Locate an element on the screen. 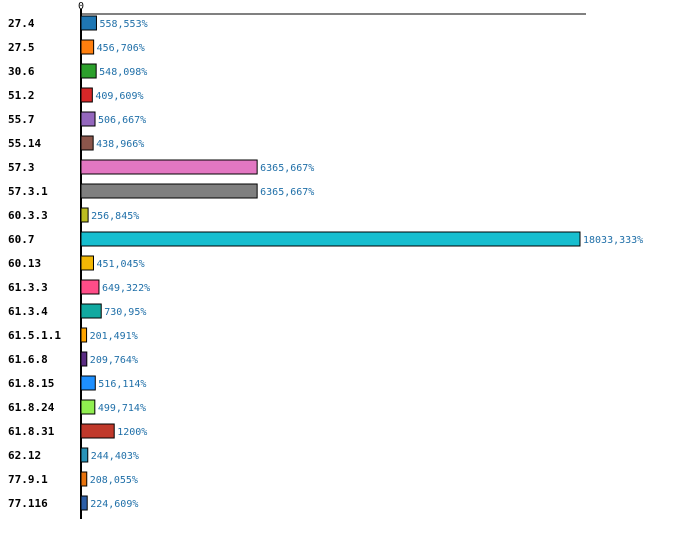 This screenshot has height=549, width=700. value-label: 208,055% is located at coordinates (114, 480).